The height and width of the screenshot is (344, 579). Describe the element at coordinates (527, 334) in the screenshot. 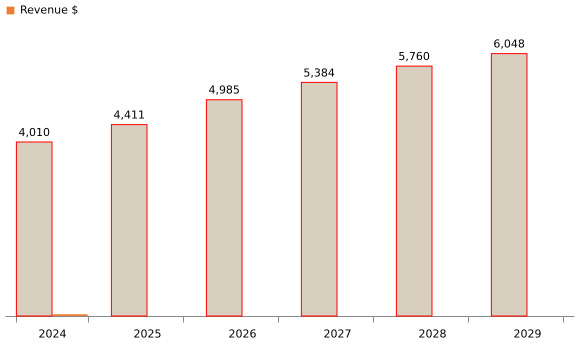

I see `x-tick-label: 2029` at that location.